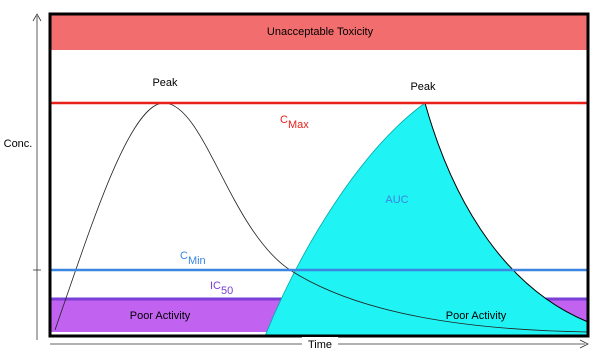 This screenshot has width=600, height=353. I want to click on ic50-label: IC50, so click(221, 288).